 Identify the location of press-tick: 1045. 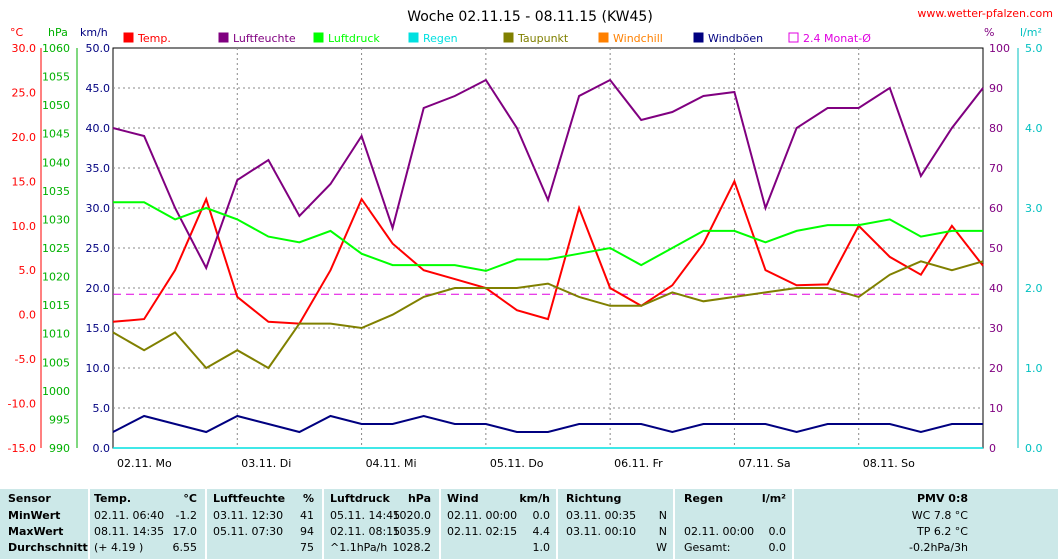
(56, 134).